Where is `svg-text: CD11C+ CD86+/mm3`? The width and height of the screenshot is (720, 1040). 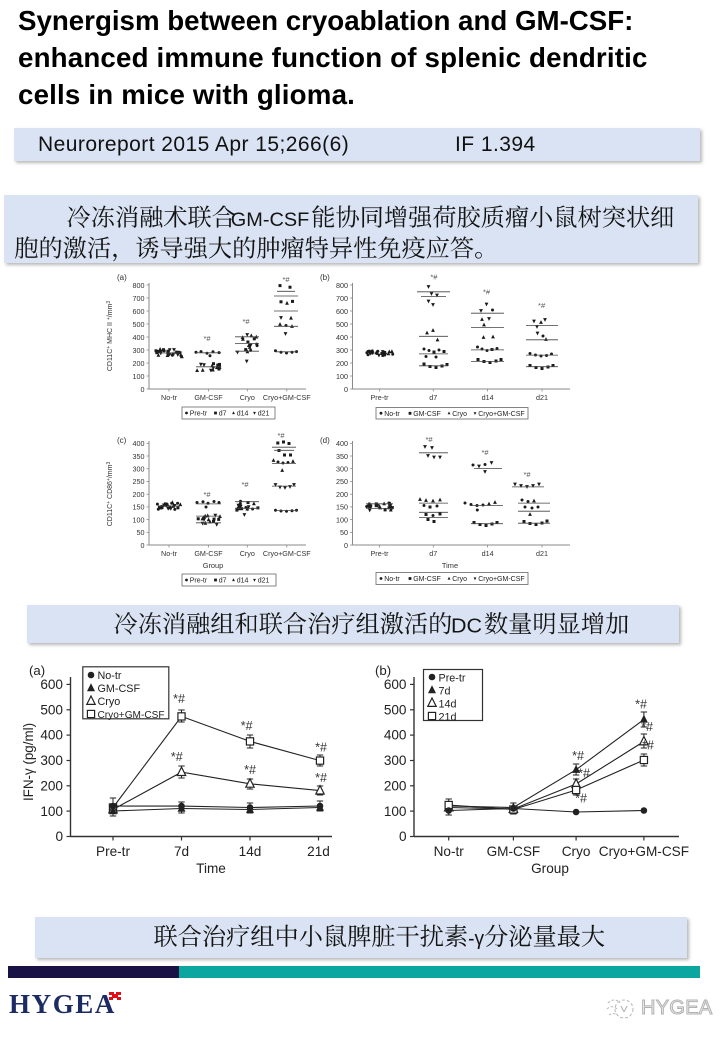 svg-text: CD11C+ CD86+/mm3 is located at coordinates (110, 494).